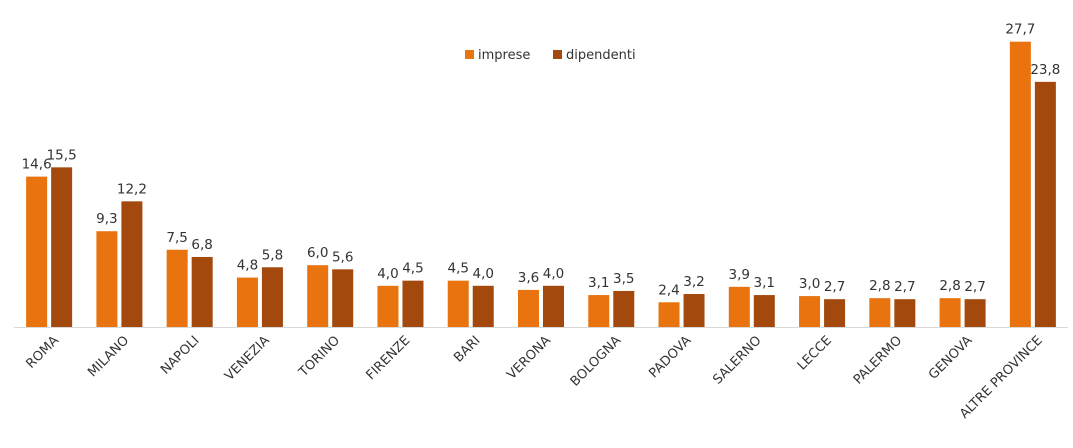  What do you see at coordinates (739, 275) in the screenshot?
I see `value-label: 3,9` at bounding box center [739, 275].